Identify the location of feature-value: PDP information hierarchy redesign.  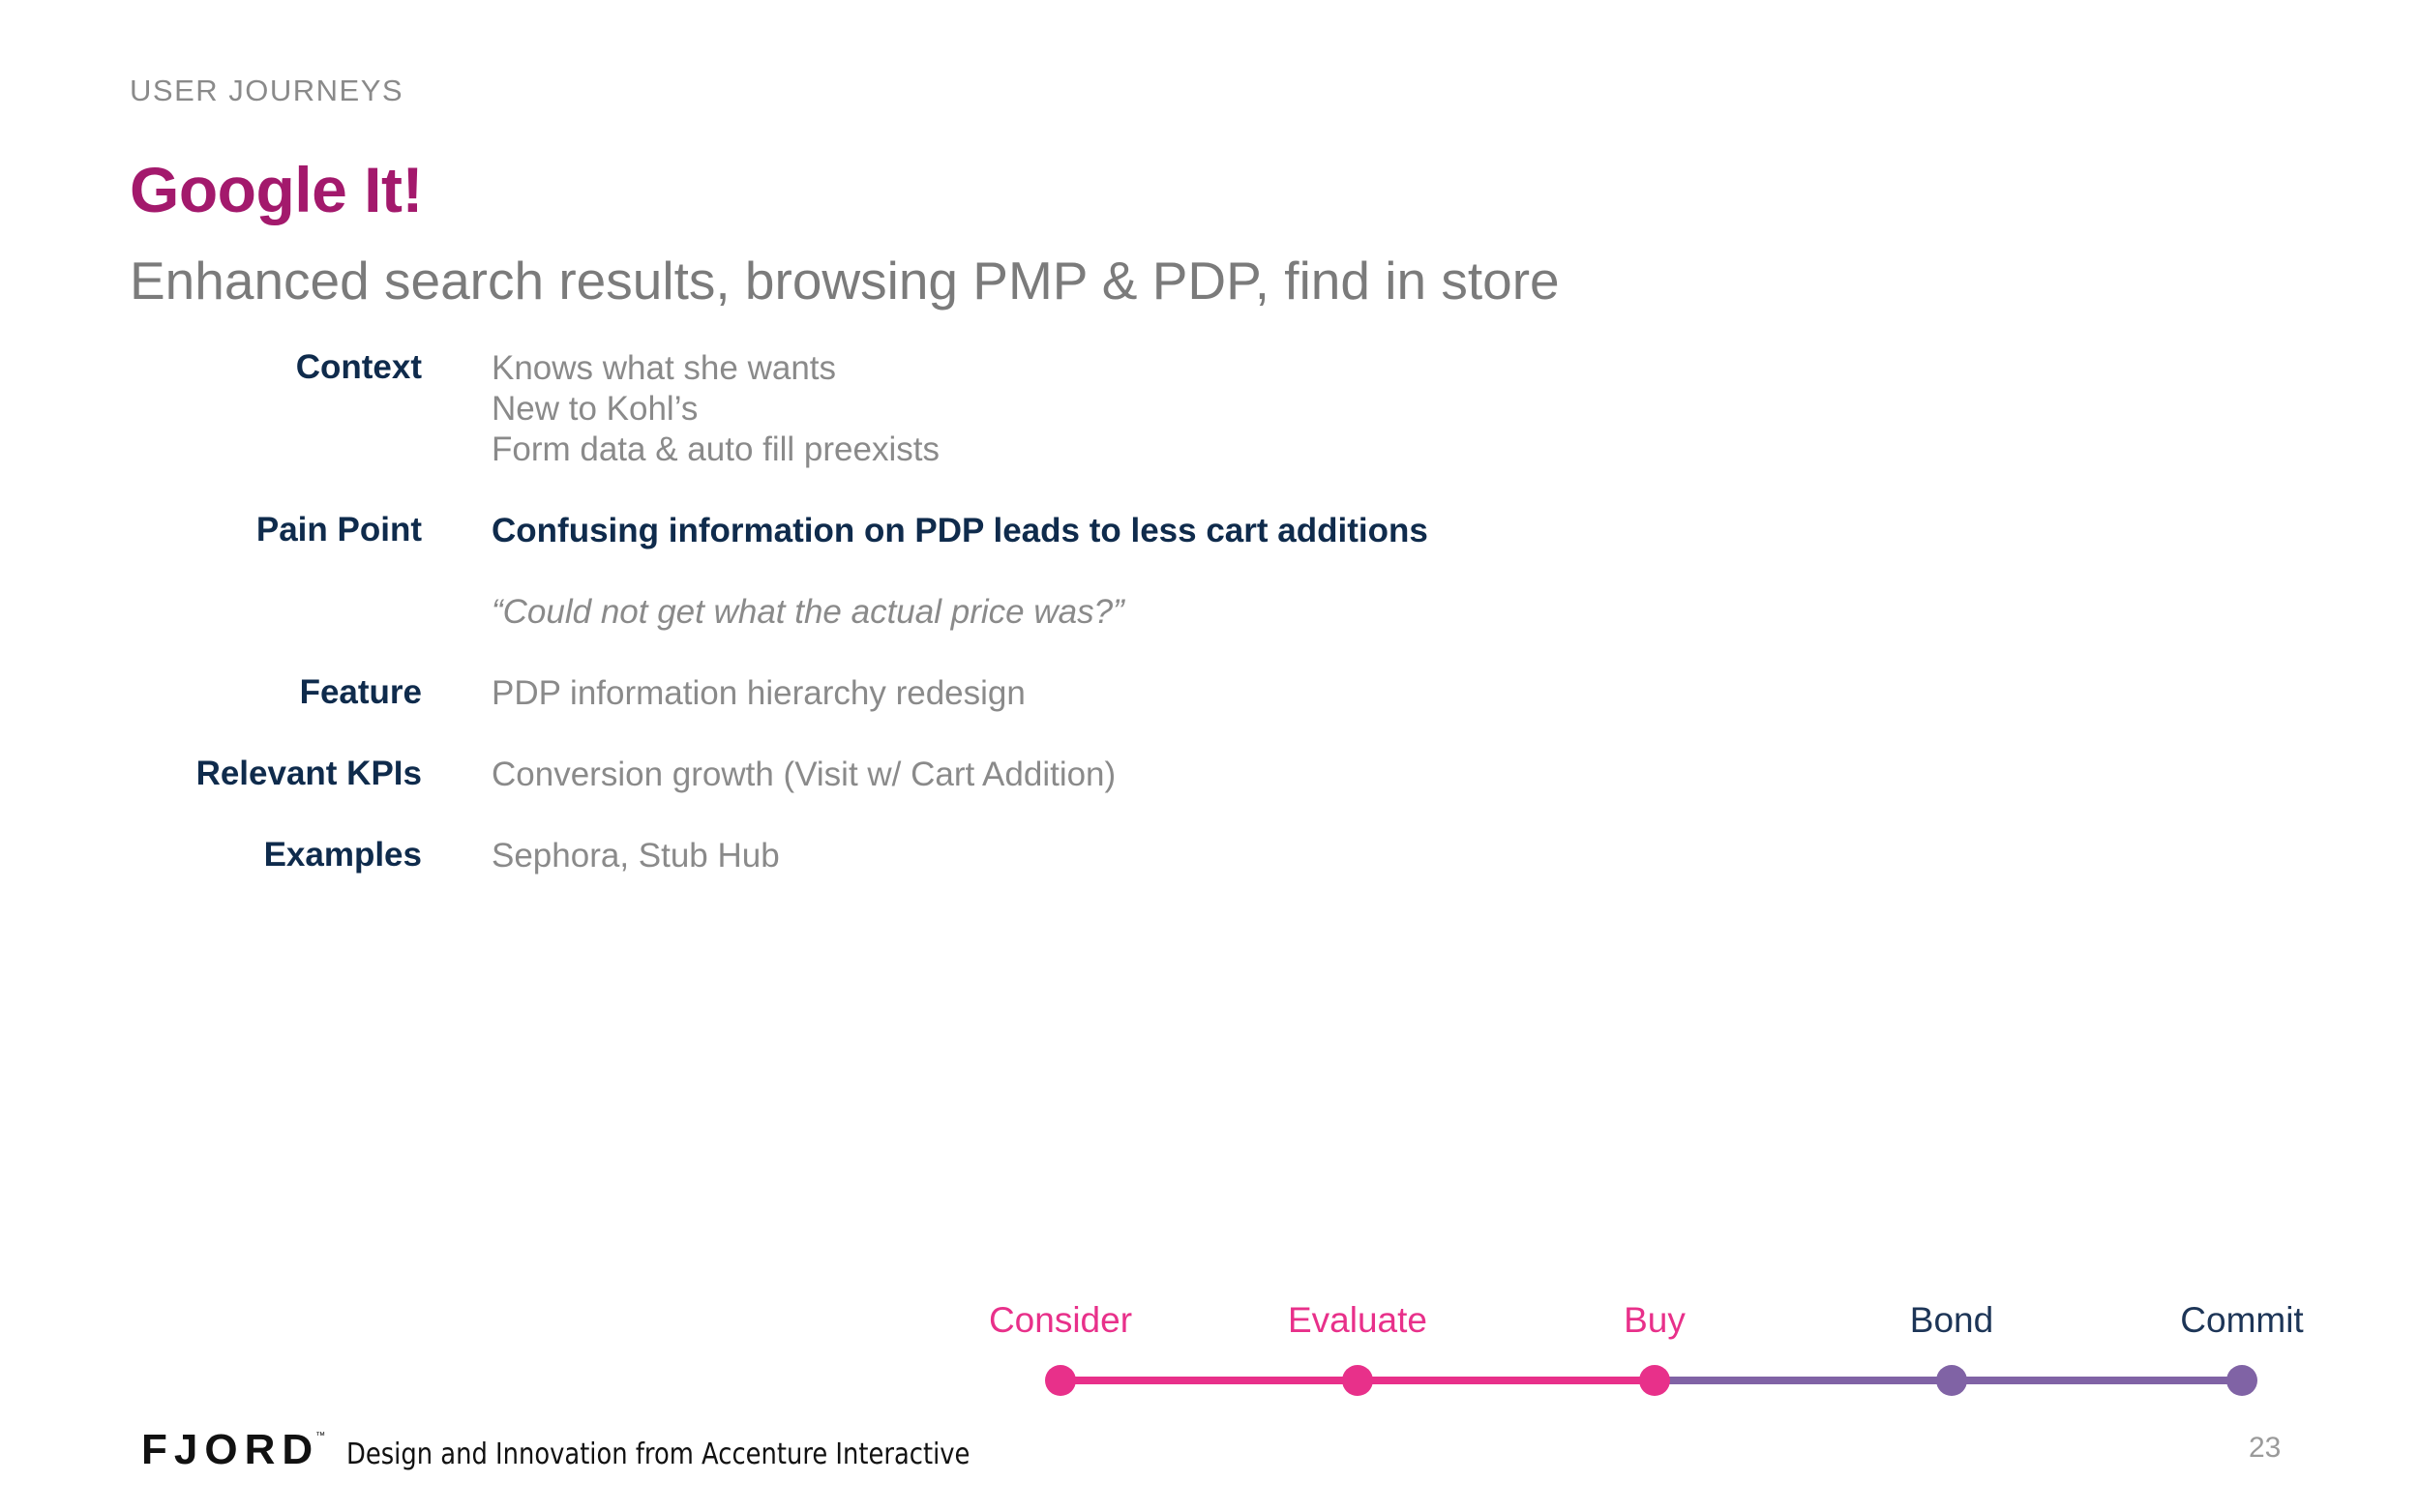
(759, 693).